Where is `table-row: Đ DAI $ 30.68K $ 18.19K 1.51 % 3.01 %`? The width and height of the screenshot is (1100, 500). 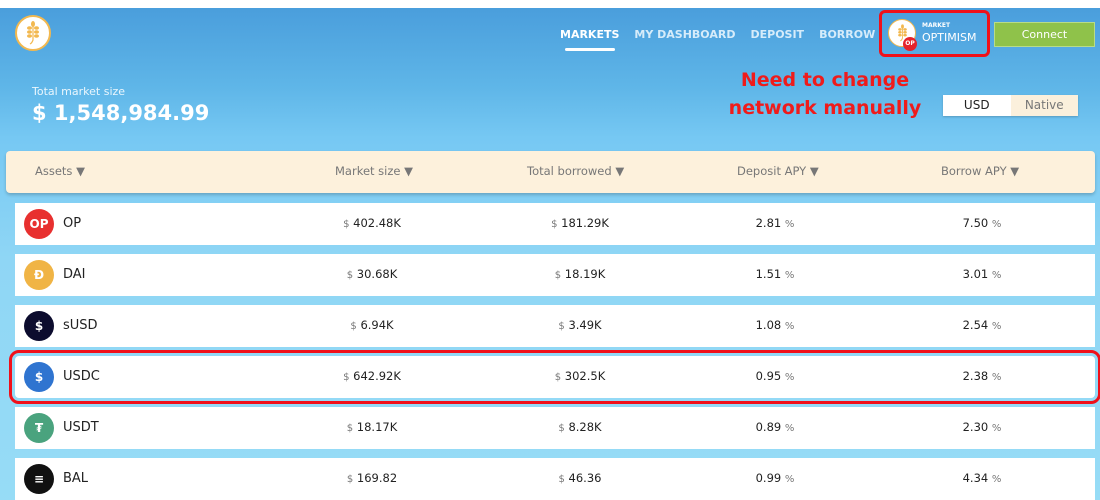
table-row: Đ DAI $ 30.68K $ 18.19K 1.51 % 3.01 % is located at coordinates (555, 275).